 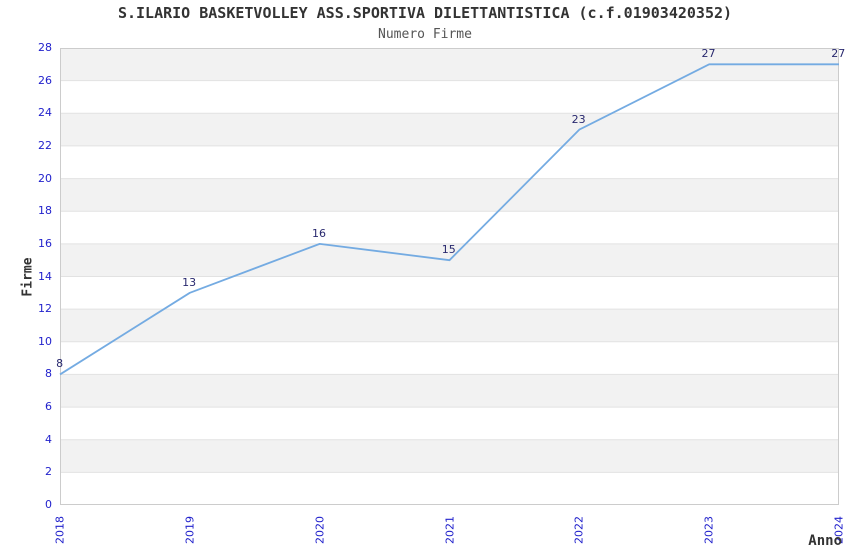 I want to click on data-point-label: 8, so click(x=60, y=364).